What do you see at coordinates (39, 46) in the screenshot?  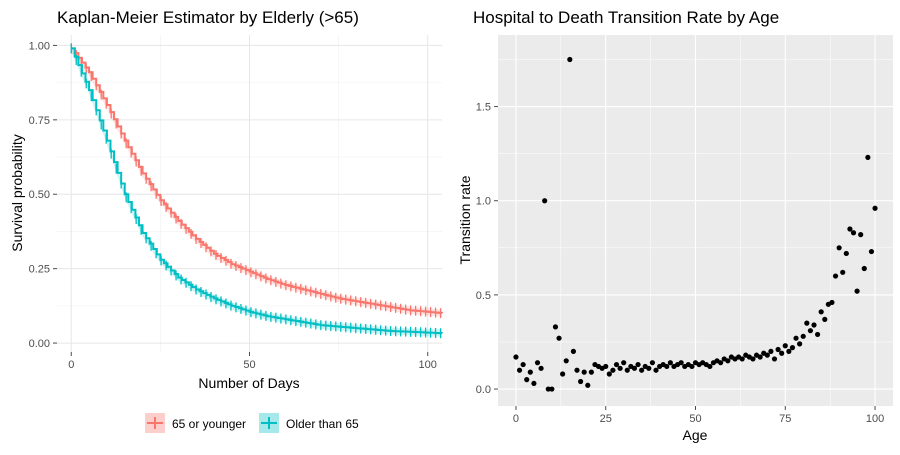 I see `km-y-tick-label: 1.00` at bounding box center [39, 46].